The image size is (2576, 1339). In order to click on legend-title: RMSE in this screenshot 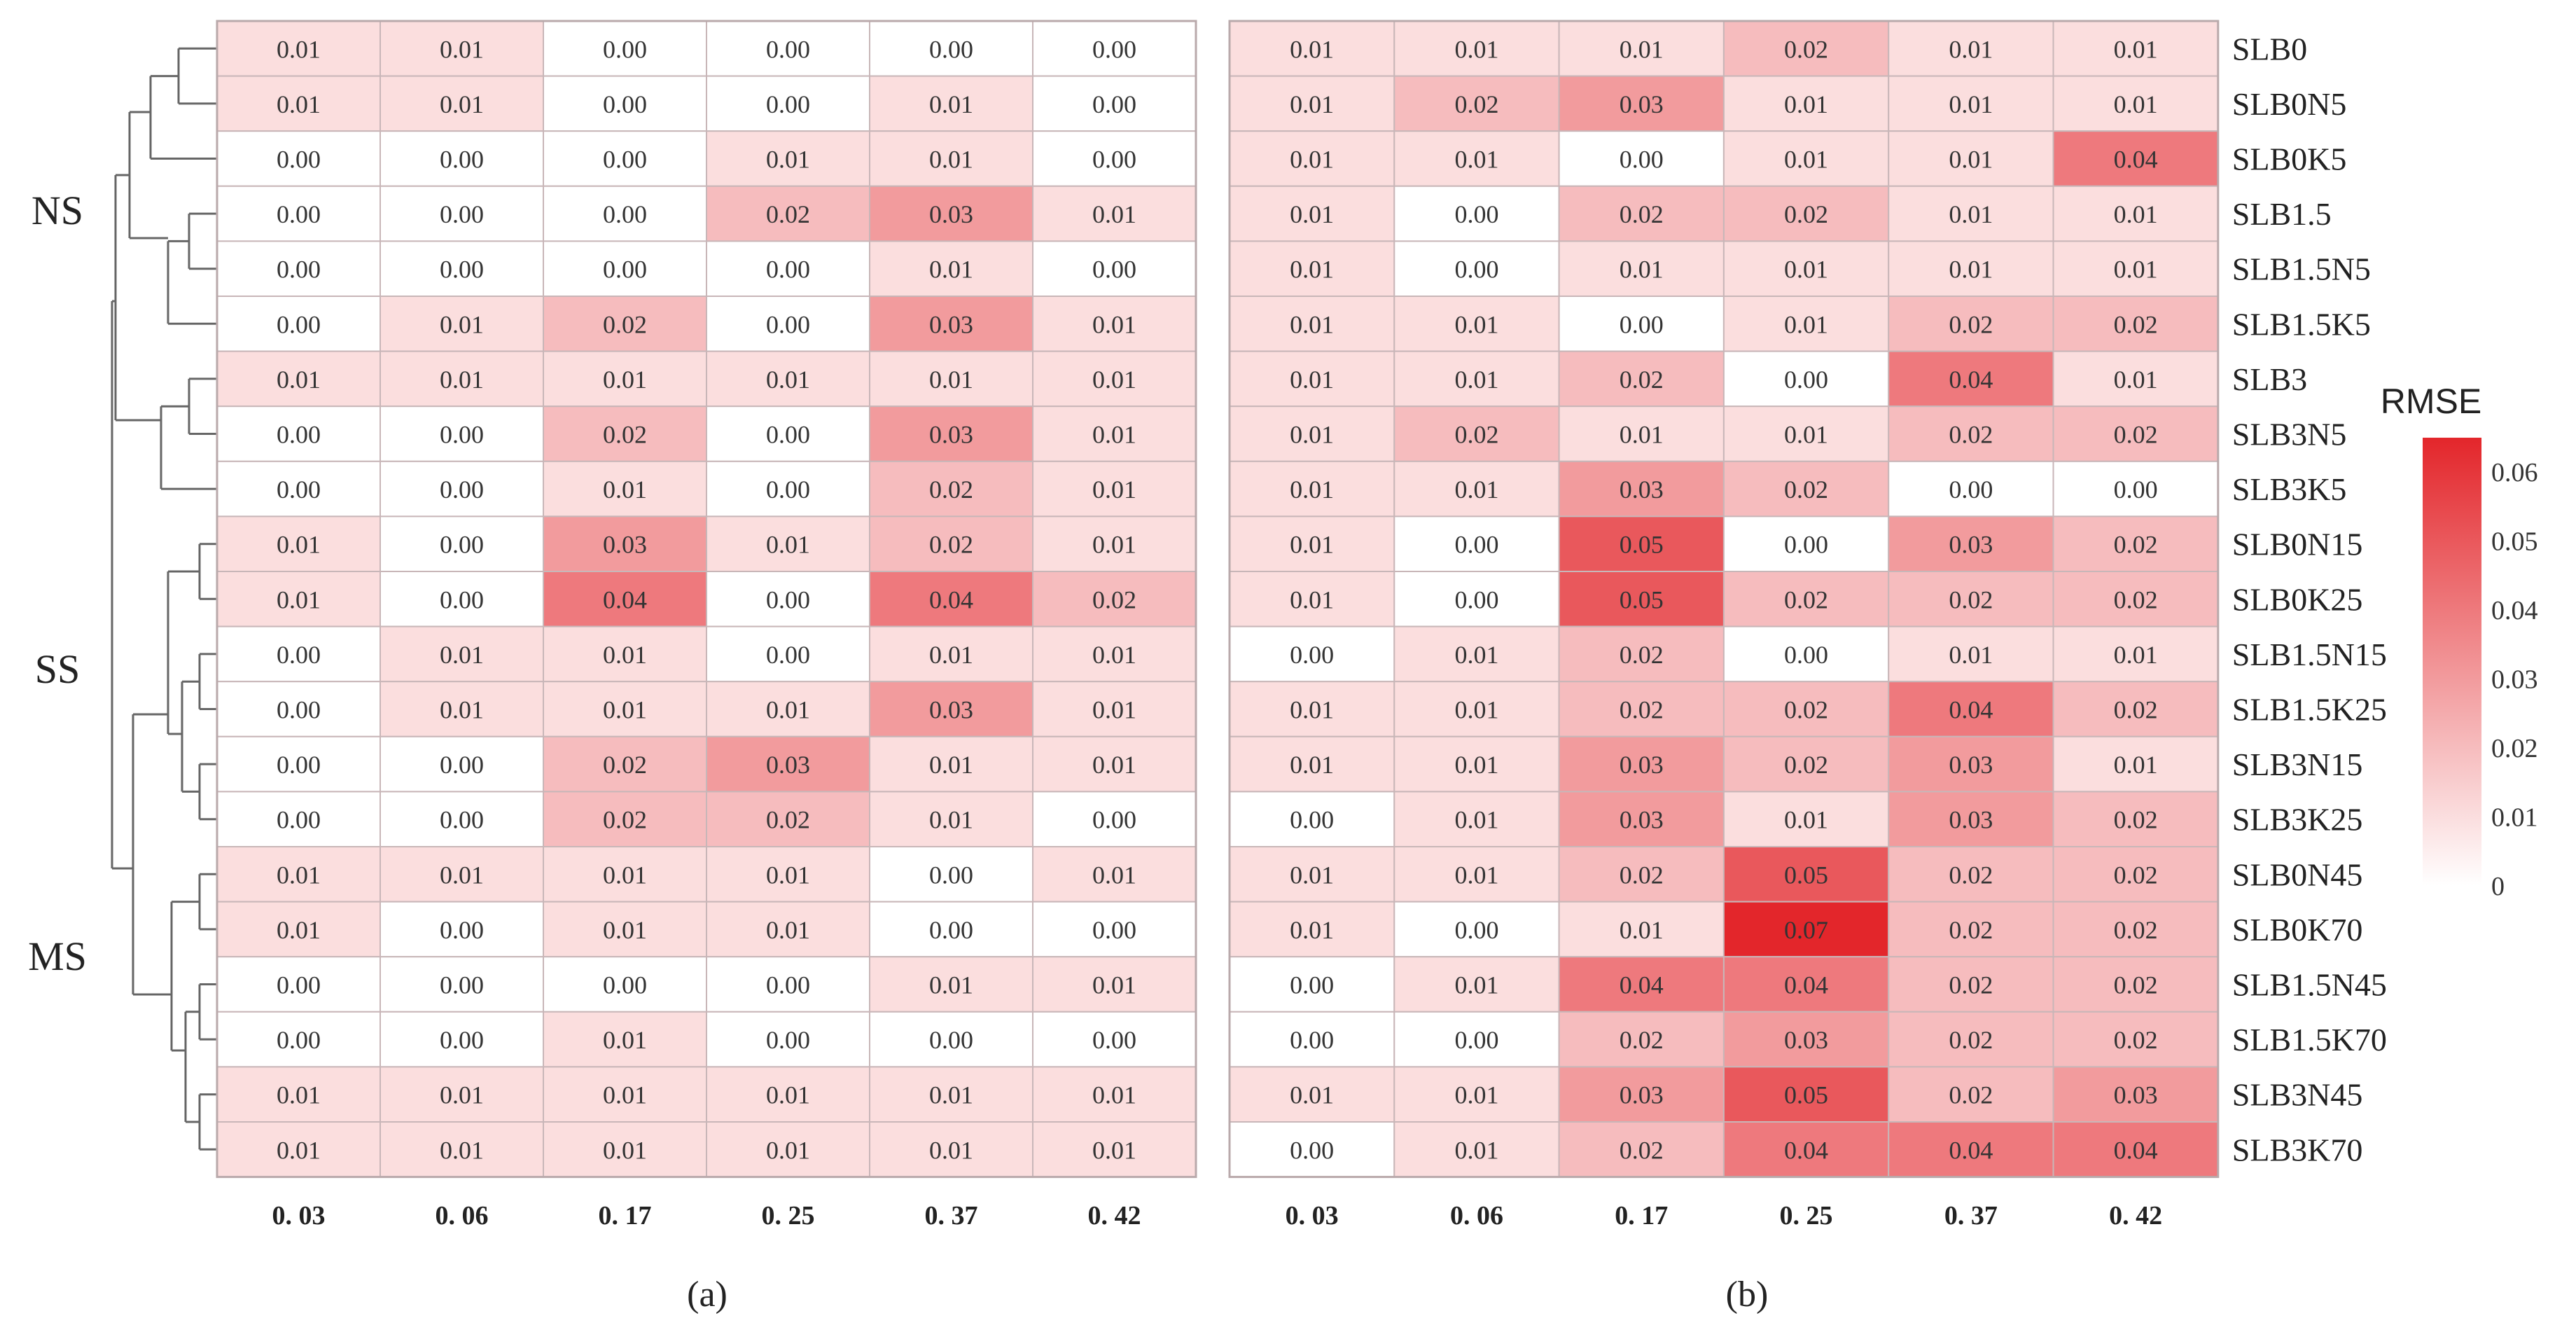, I will do `click(2431, 401)`.